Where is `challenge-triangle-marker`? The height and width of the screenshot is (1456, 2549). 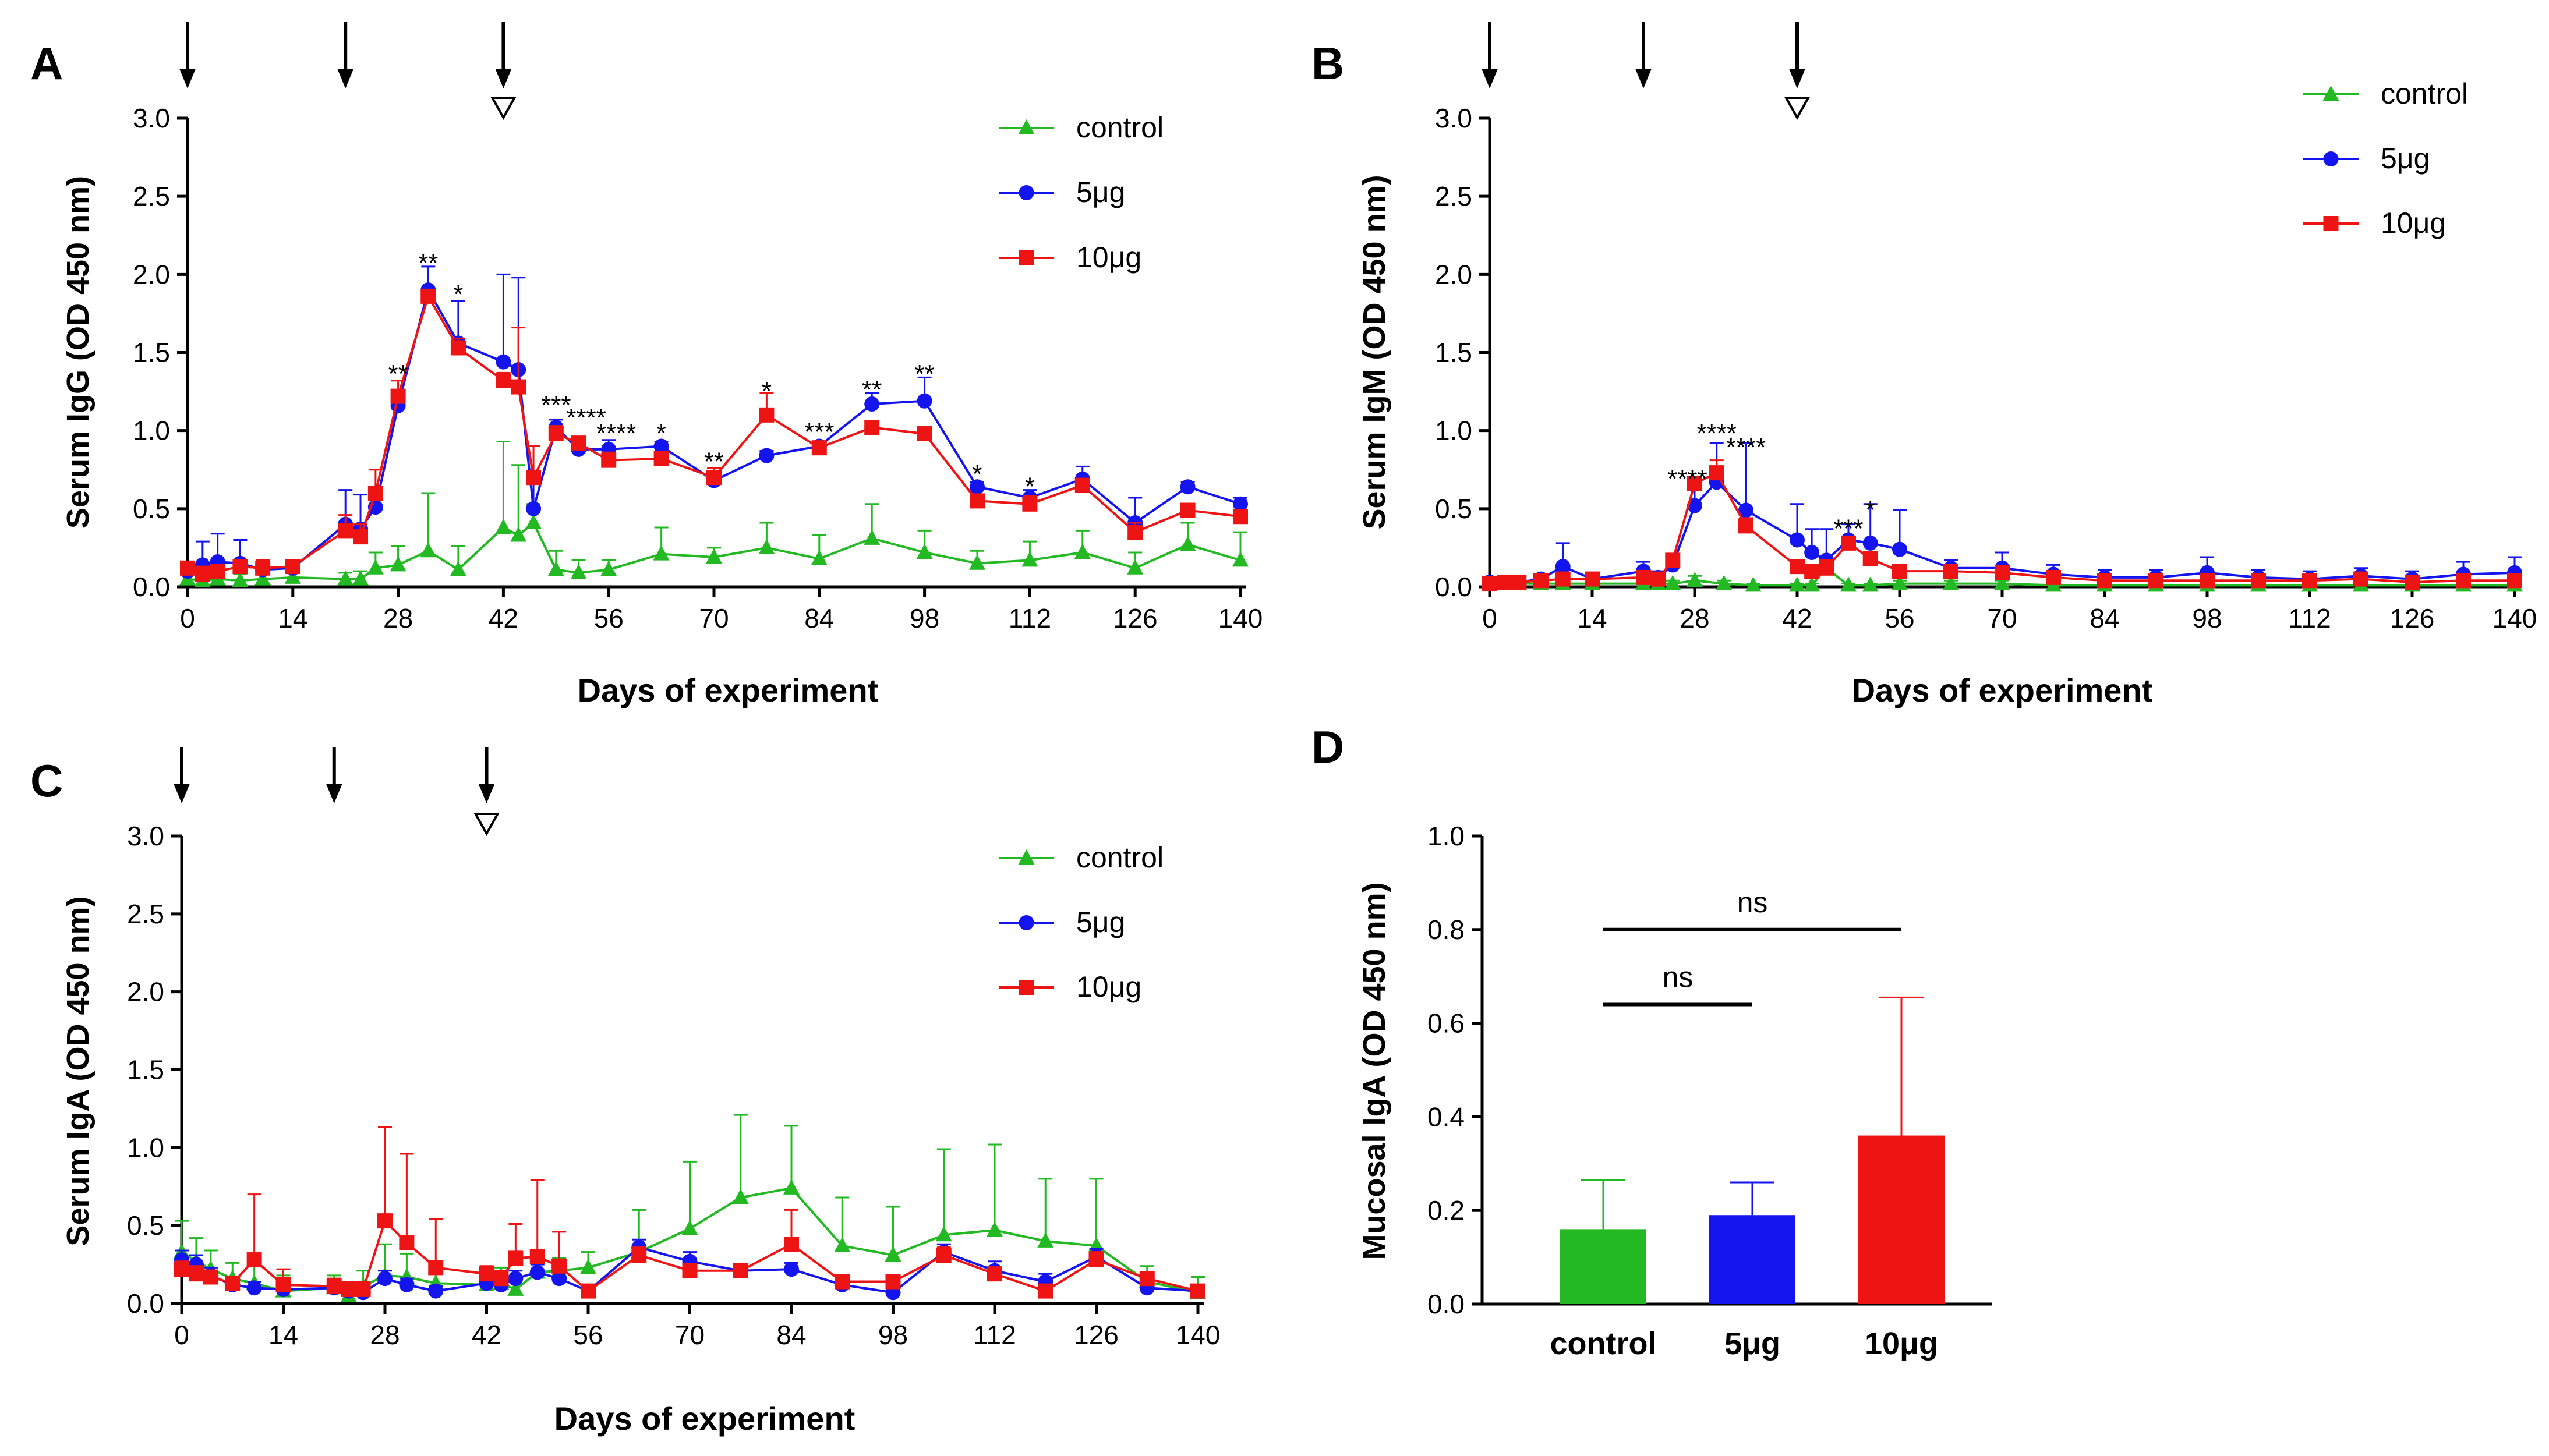
challenge-triangle-marker is located at coordinates (1797, 109).